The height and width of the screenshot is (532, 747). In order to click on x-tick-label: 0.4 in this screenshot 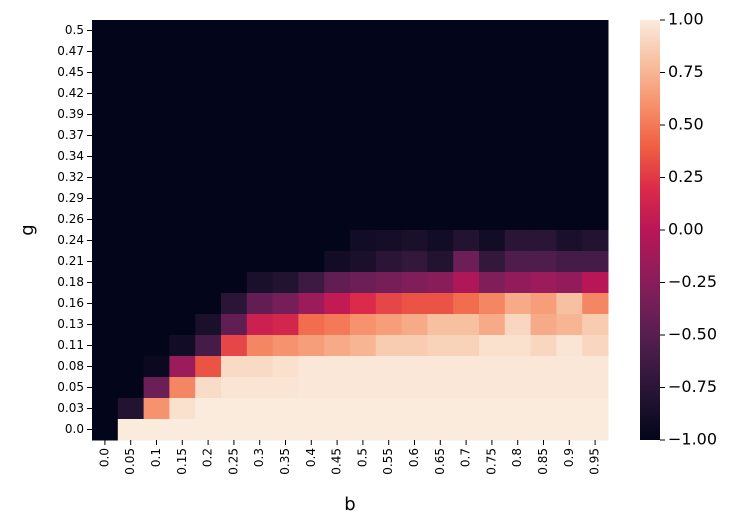, I will do `click(311, 457)`.